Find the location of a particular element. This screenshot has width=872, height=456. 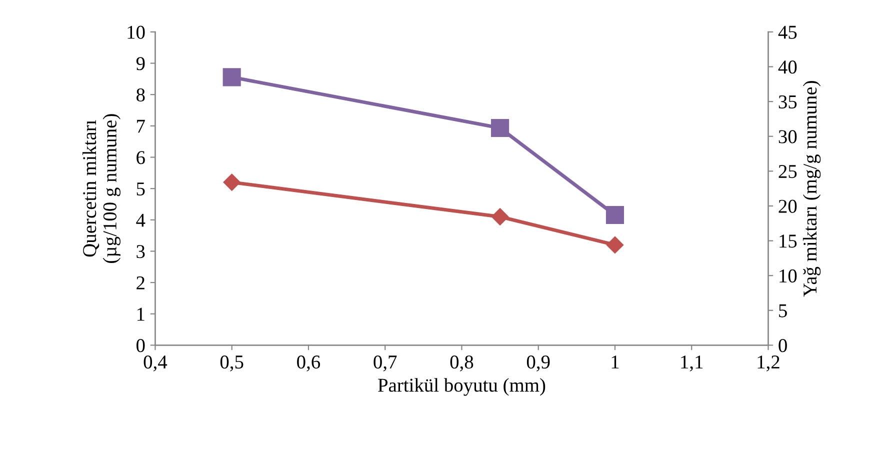

x-tick-label: 0,7 is located at coordinates (385, 363).